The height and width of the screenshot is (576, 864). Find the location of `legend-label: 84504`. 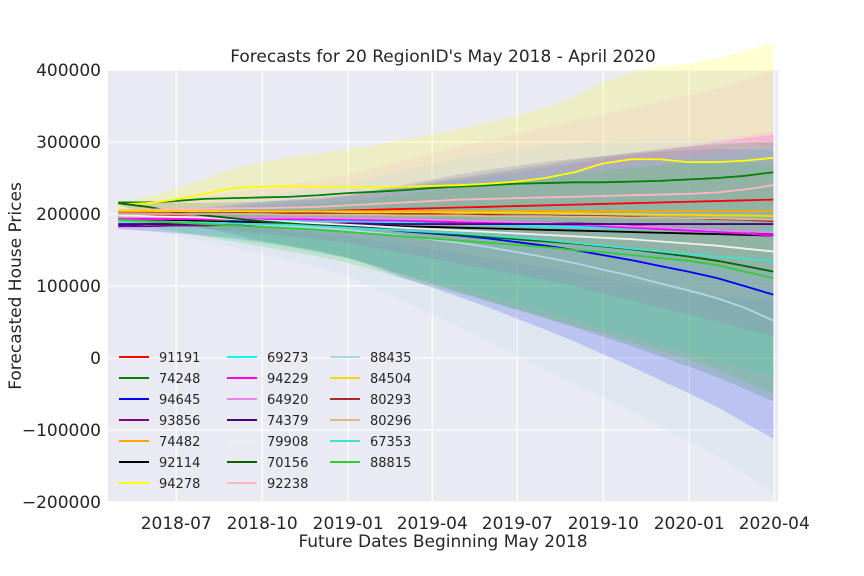

legend-label: 84504 is located at coordinates (390, 379).